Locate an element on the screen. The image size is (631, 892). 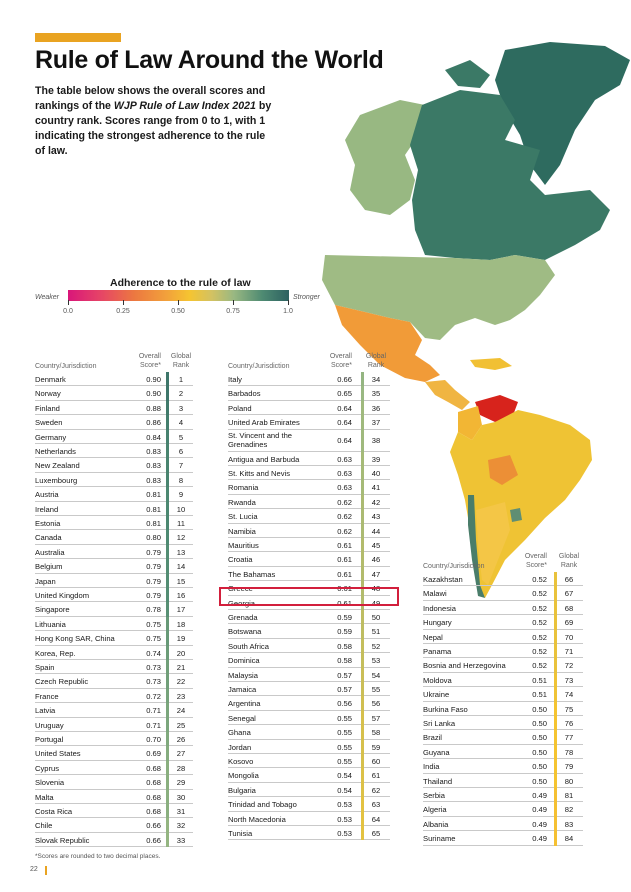
country-name: Grenada is located at coordinates (243, 617).